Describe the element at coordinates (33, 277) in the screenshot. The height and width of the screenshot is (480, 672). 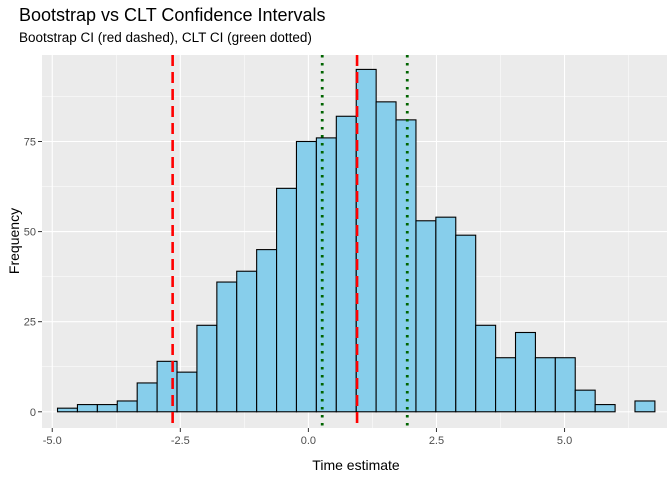
I see `y-axis: 0 25 50 75` at that location.